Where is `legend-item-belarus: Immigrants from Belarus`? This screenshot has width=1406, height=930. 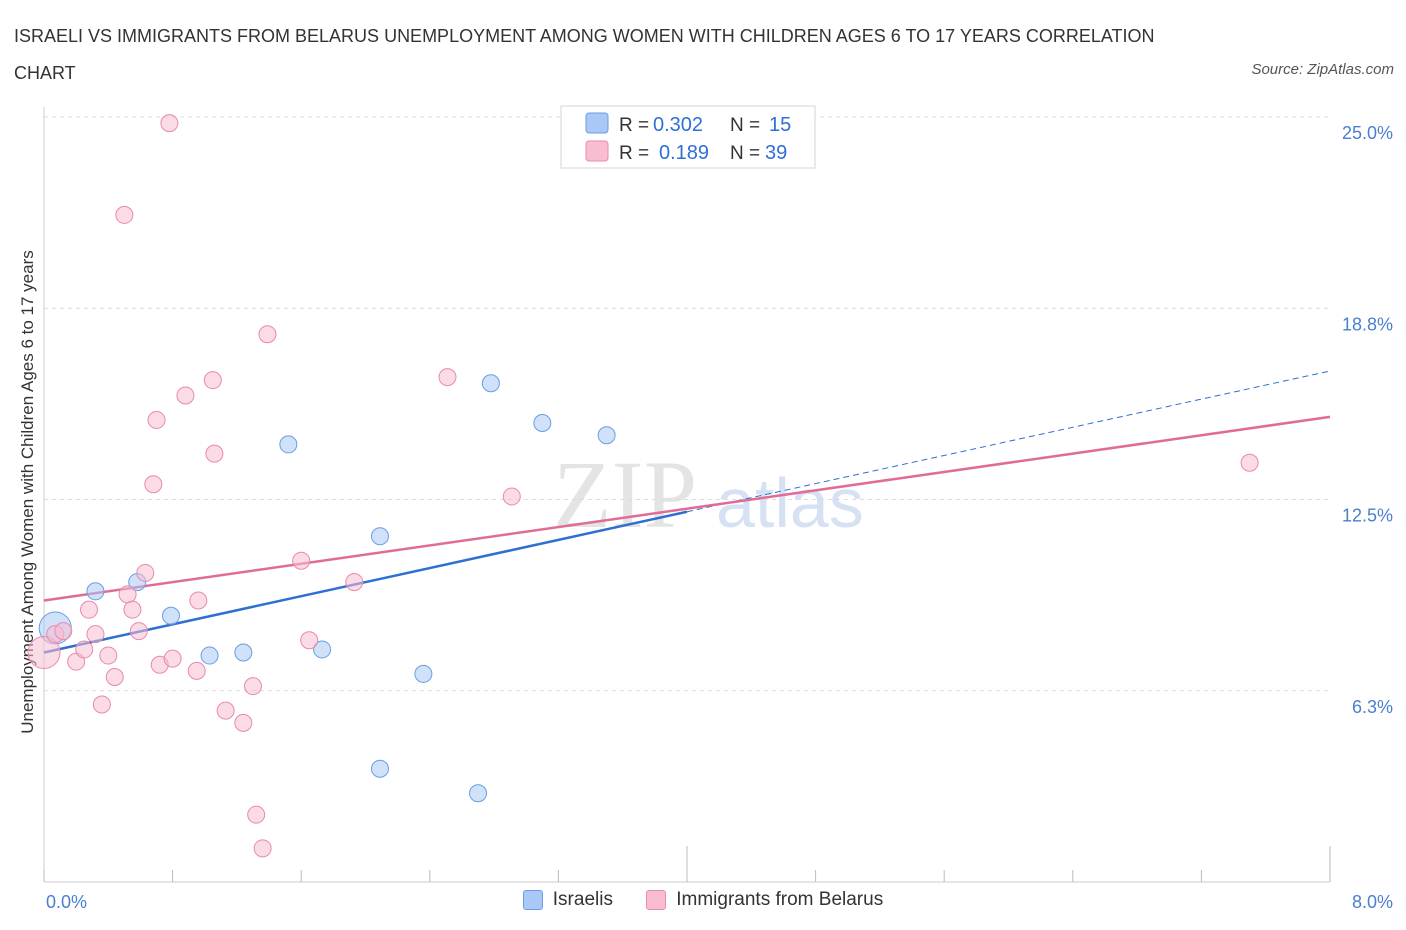
legend-item-belarus: Immigrants from Belarus is located at coordinates (764, 900).